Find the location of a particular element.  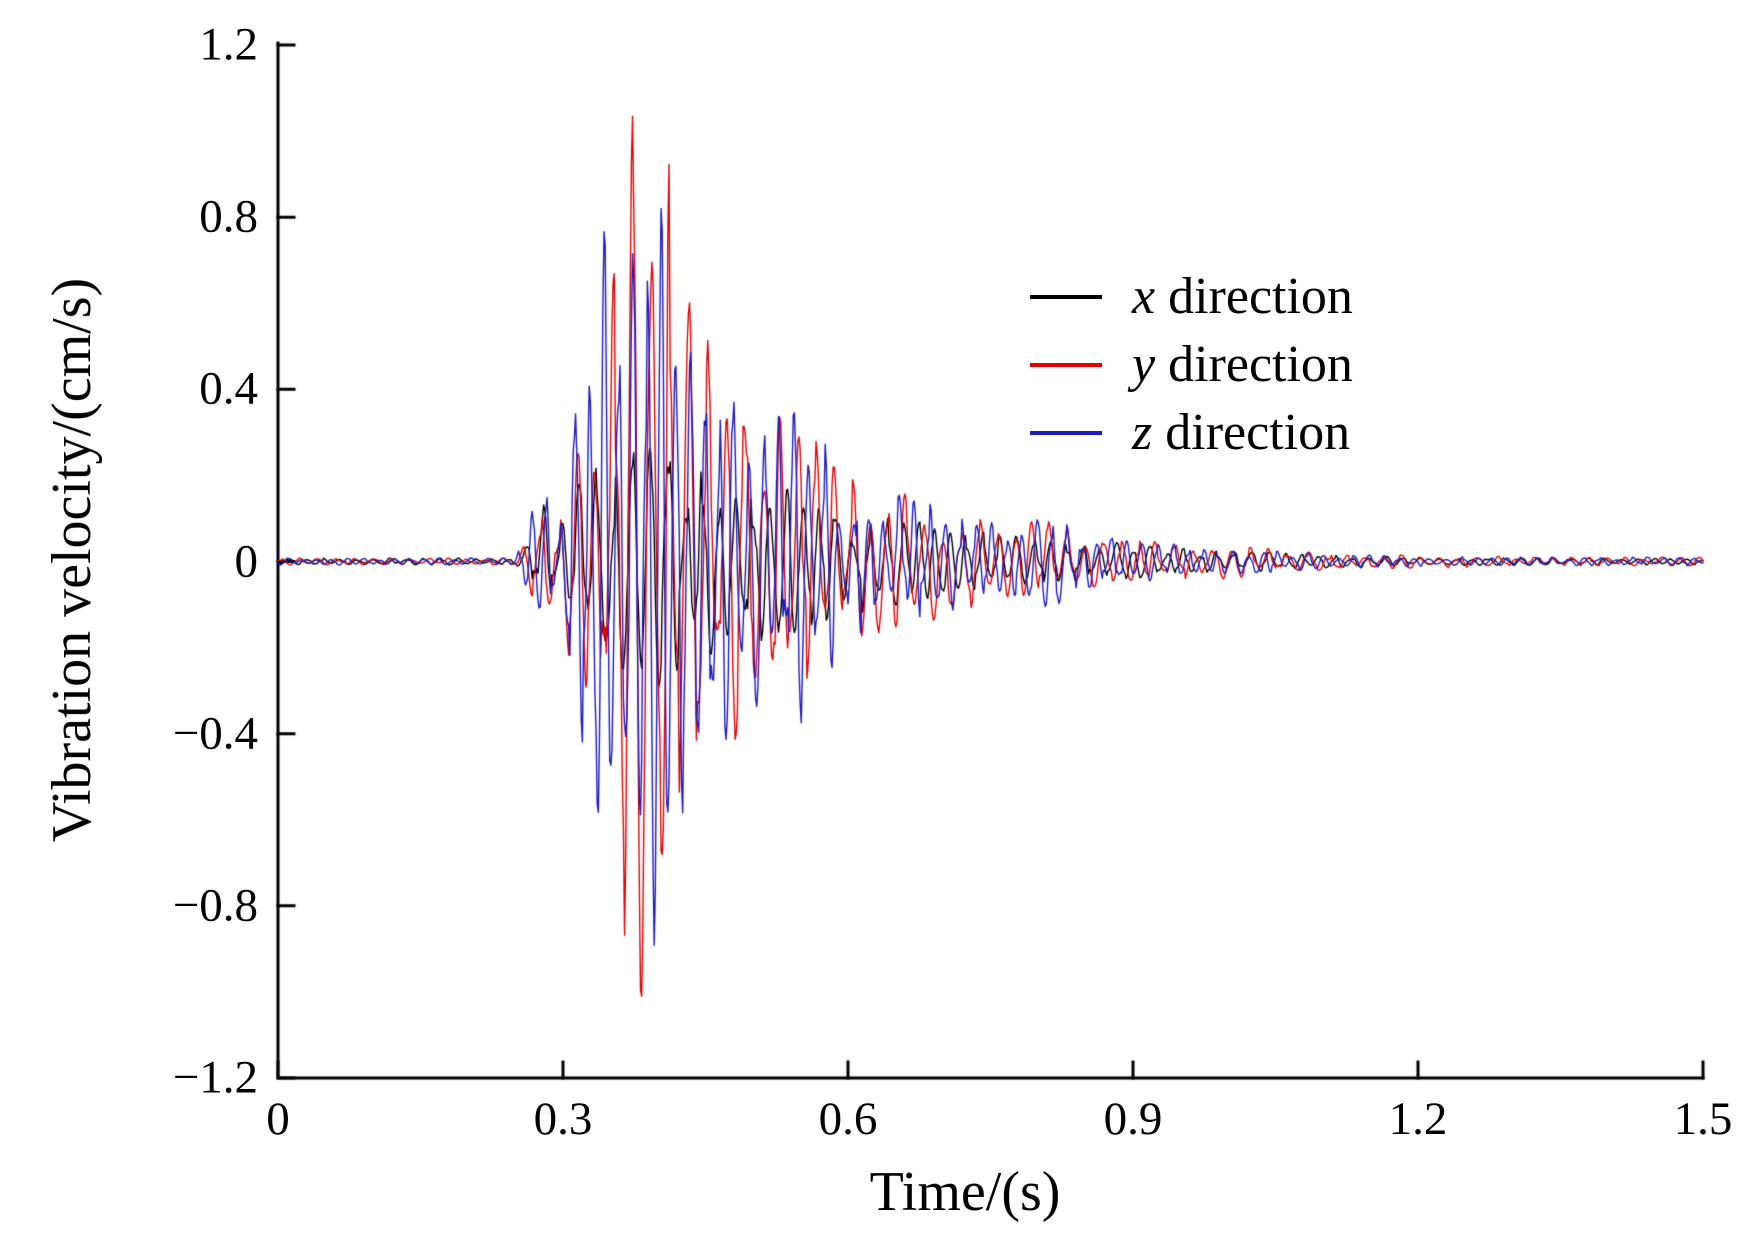

y-axis-label: Vibration velocity/(cm/s) is located at coordinates (72, 560).